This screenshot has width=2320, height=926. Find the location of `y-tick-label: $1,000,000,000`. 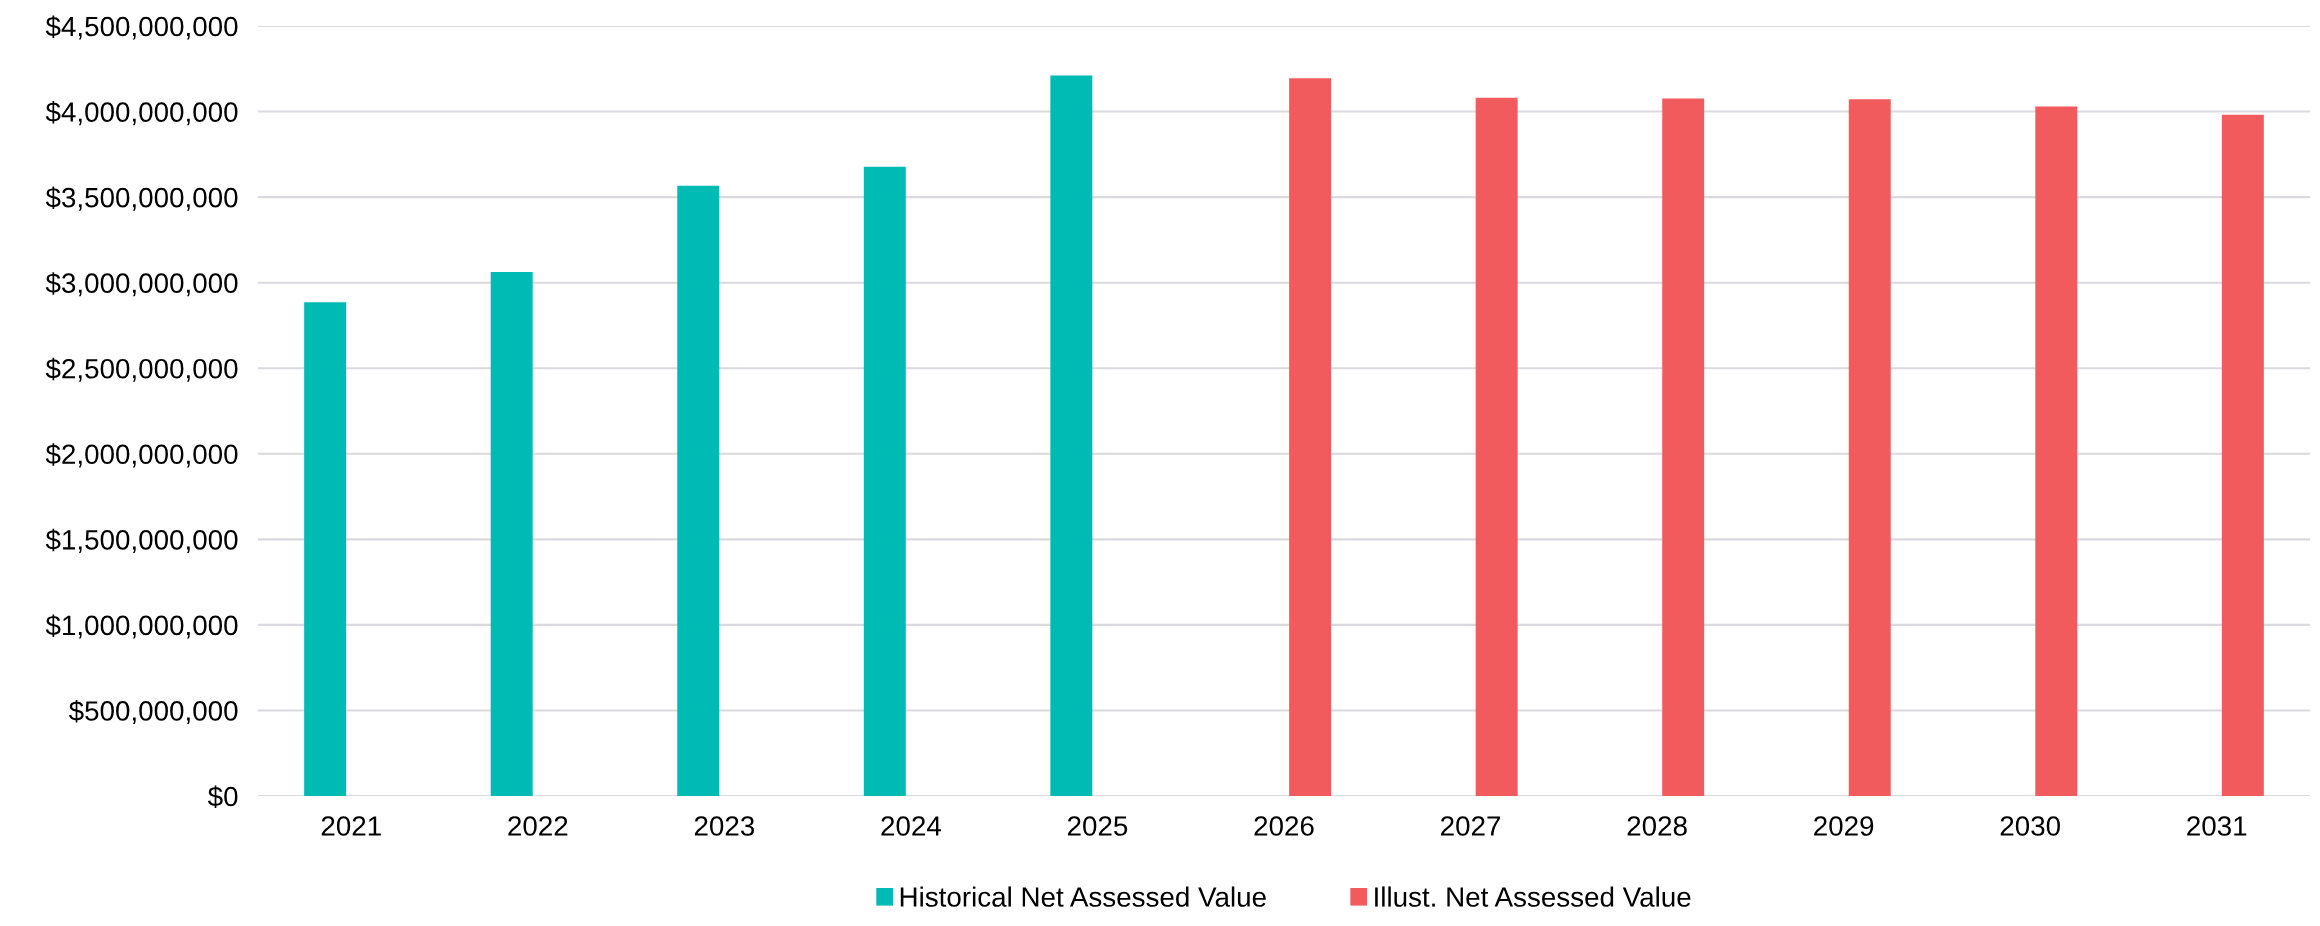

y-tick-label: $1,000,000,000 is located at coordinates (141, 626).